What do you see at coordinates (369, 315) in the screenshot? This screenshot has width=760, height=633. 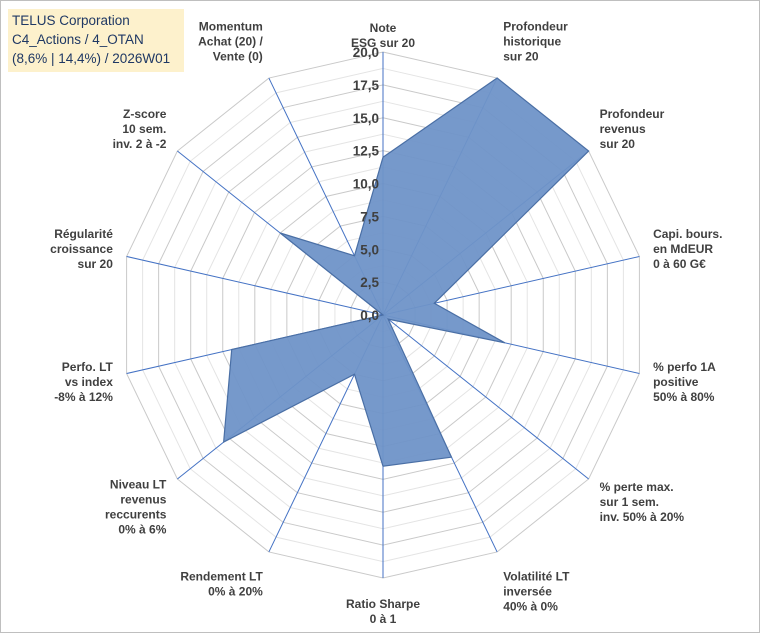 I see `tick-label: 0,0` at bounding box center [369, 315].